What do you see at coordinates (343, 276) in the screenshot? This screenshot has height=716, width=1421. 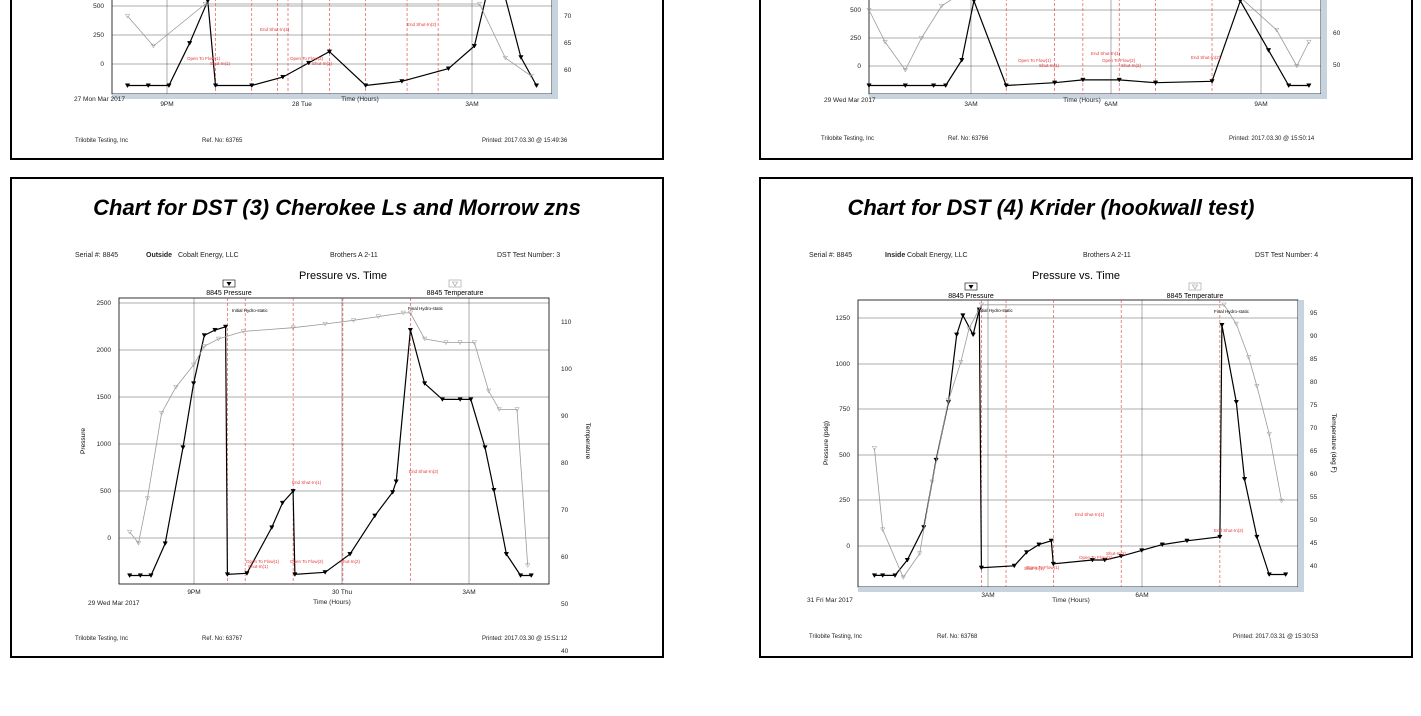 I see `chart-3-plot-title: Pressure vs. Time` at bounding box center [343, 276].